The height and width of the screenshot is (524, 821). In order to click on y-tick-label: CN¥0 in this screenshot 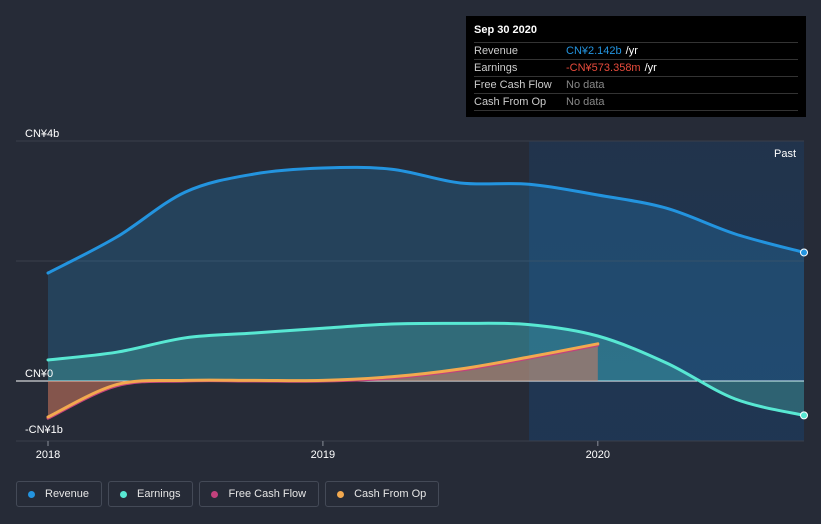, I will do `click(39, 374)`.